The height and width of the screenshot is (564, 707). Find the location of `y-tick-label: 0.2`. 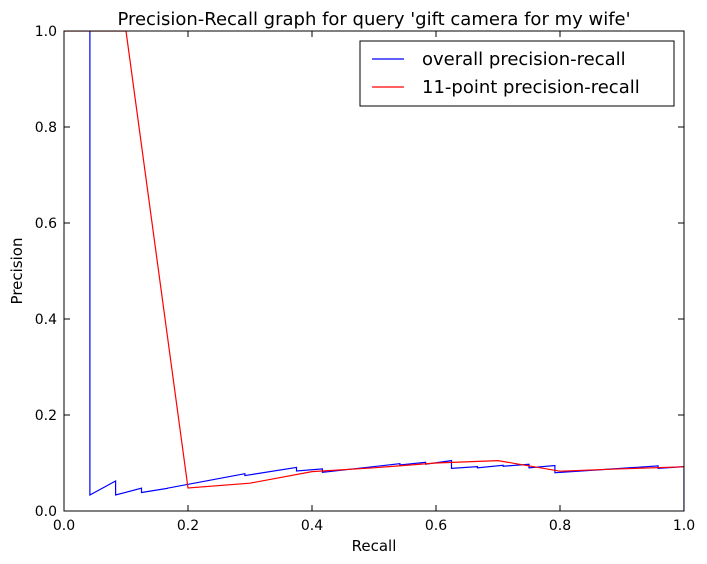

y-tick-label: 0.2 is located at coordinates (46, 416).